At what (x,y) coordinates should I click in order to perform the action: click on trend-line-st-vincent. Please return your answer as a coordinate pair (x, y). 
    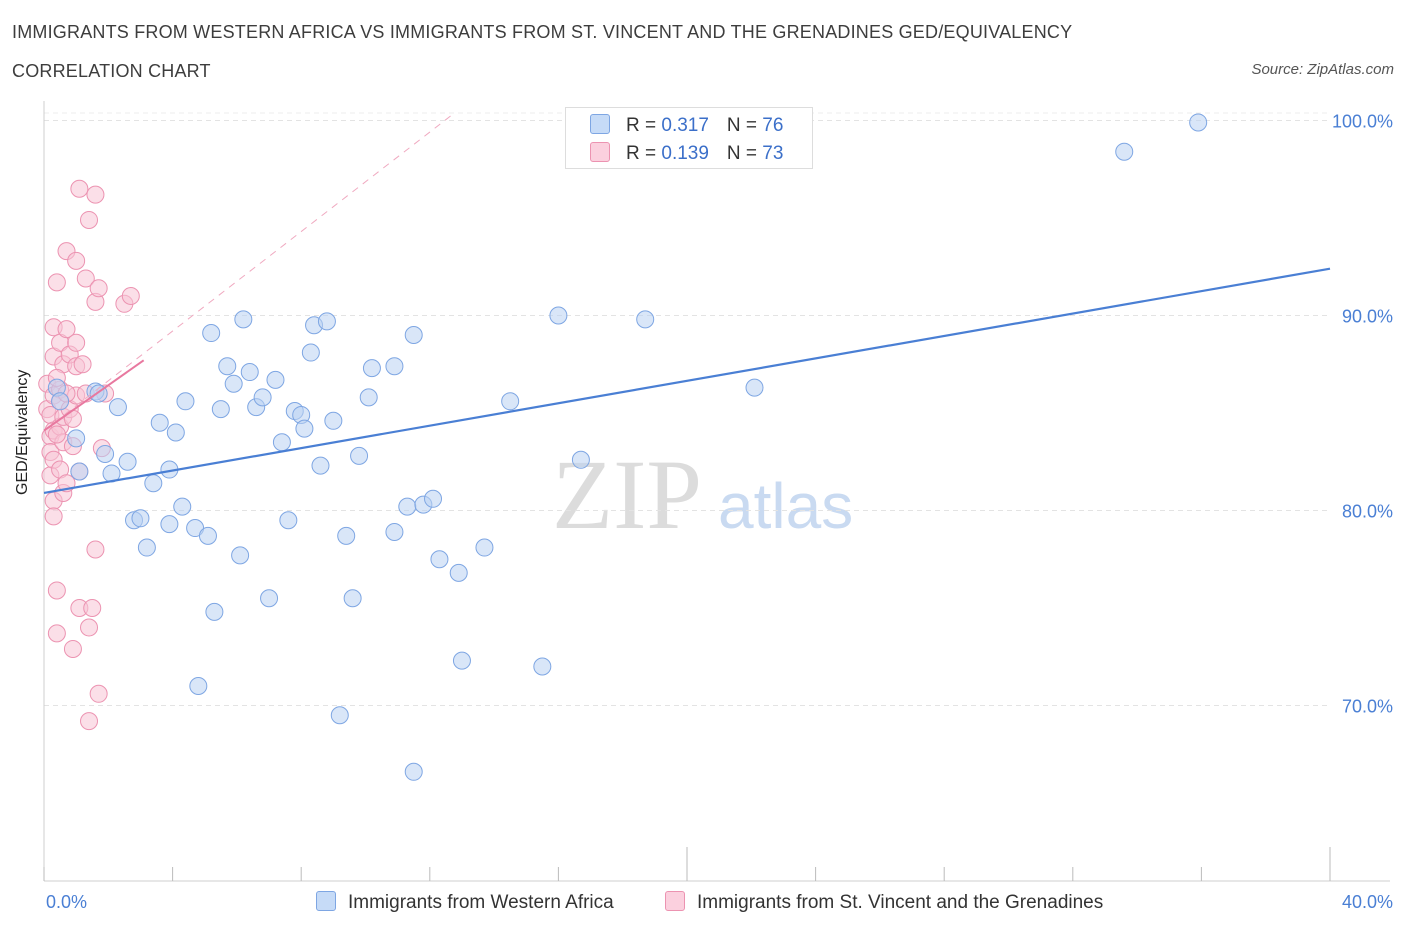
    Looking at the image, I should click on (94, 395).